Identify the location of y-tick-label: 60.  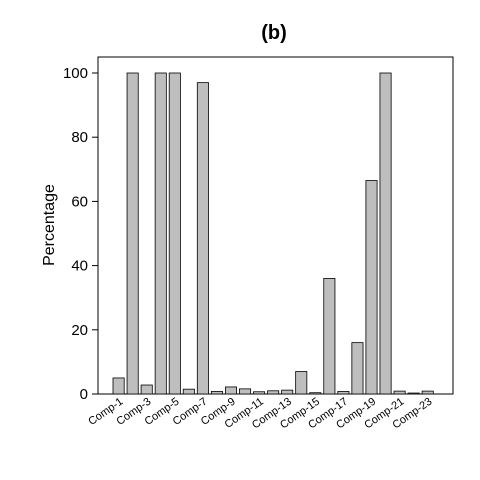
(79, 201).